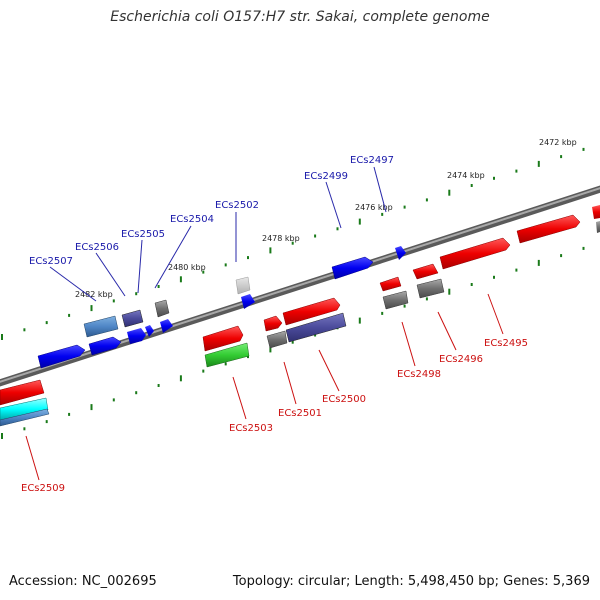  What do you see at coordinates (73, 284) in the screenshot?
I see `callout-ECs2507` at bounding box center [73, 284].